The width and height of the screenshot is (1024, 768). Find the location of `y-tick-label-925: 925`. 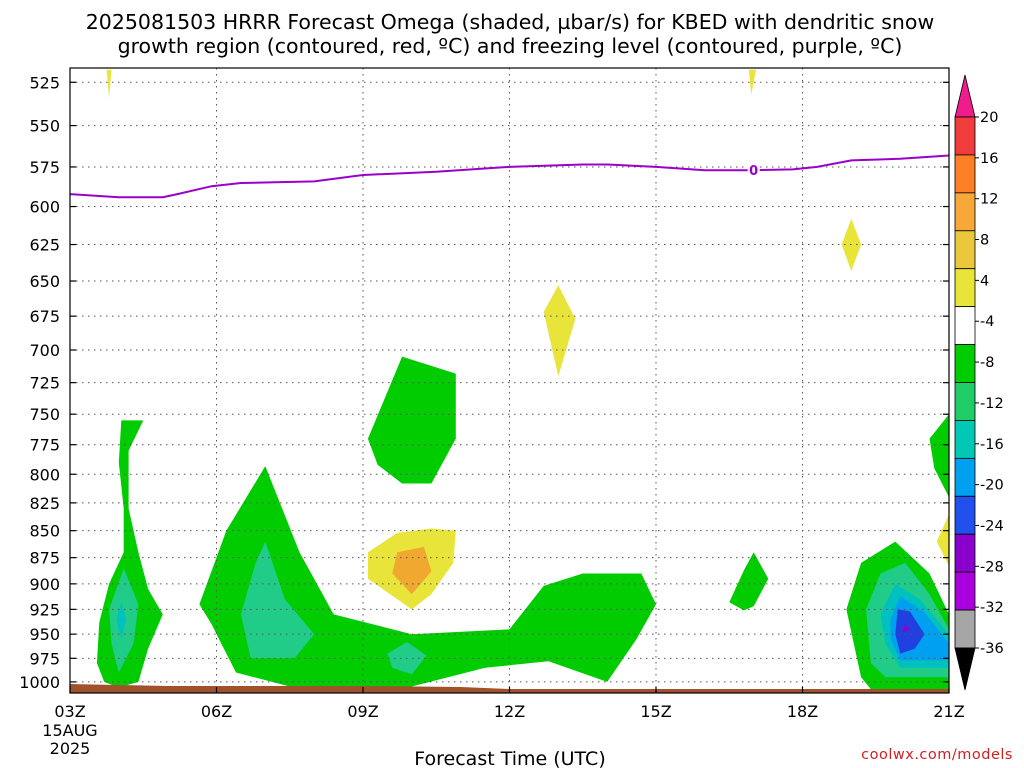

y-tick-label-925: 925 is located at coordinates (44, 609).